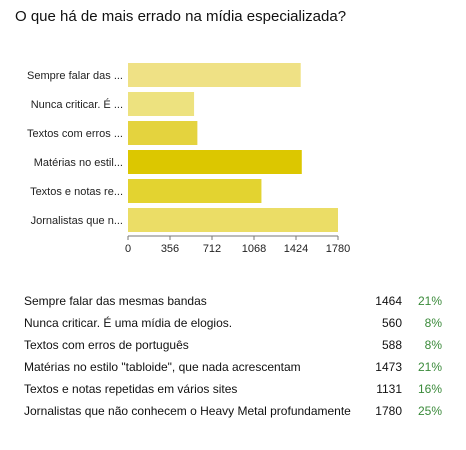 This screenshot has height=450, width=466. What do you see at coordinates (106, 345) in the screenshot?
I see `result-label: Textos com erros de português` at bounding box center [106, 345].